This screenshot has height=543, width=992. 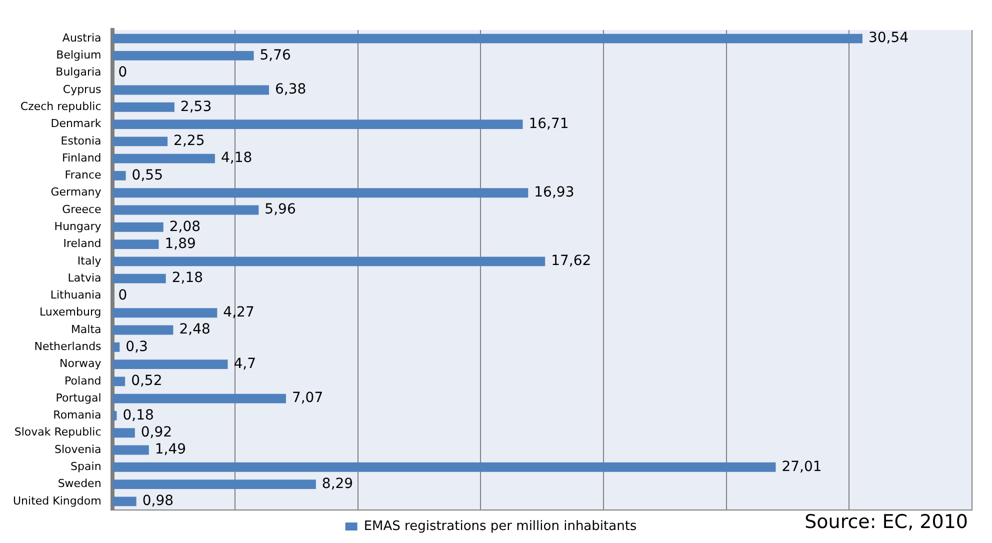 I want to click on data-label: 0,52, so click(x=146, y=381).